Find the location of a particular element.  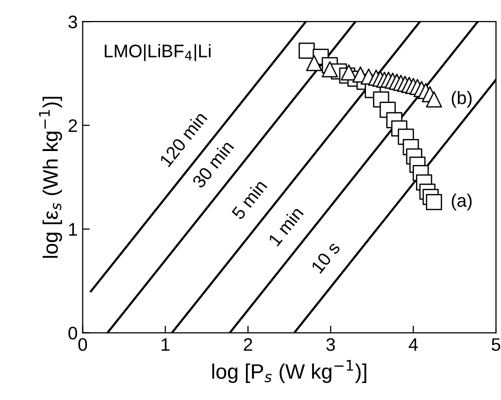

annotation: 10 s is located at coordinates (325, 257).